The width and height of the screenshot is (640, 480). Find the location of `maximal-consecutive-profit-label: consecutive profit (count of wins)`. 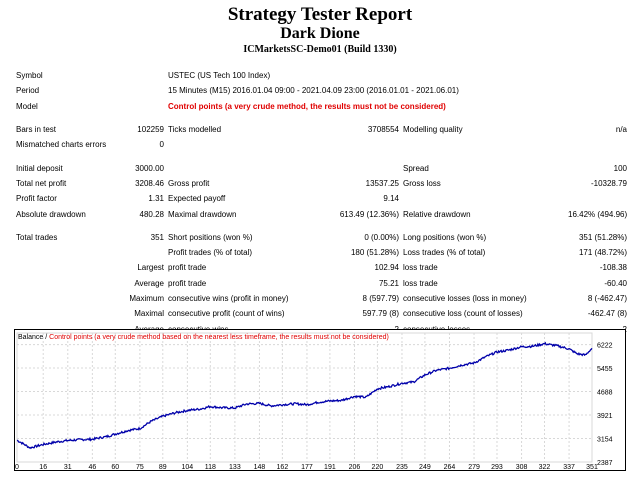

maximal-consecutive-profit-label: consecutive profit (count of wins) is located at coordinates (226, 314).